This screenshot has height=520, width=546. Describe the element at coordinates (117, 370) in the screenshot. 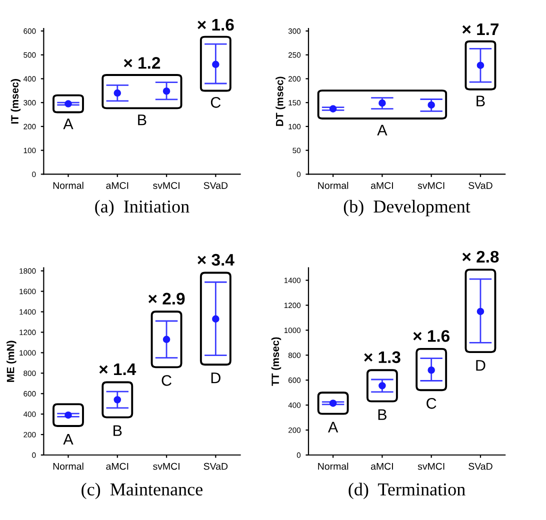

I see `annotation: × 1.4` at that location.